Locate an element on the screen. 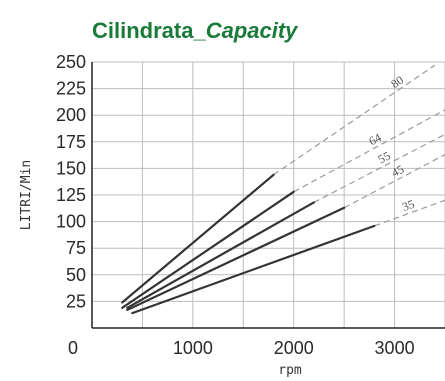 The height and width of the screenshot is (381, 445). x-tick-label: 2000 is located at coordinates (294, 348).